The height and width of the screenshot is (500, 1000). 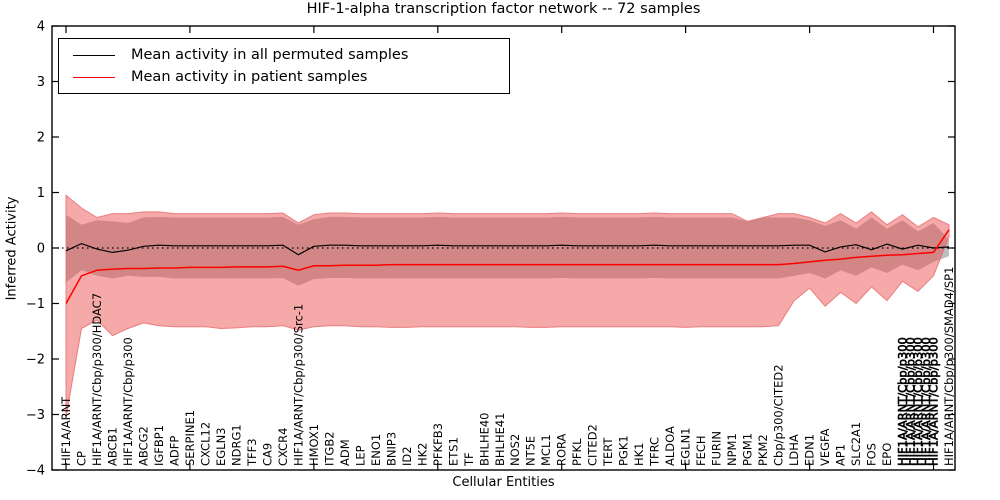 I want to click on x-tick-label: SERPINE1, so click(x=190, y=438).